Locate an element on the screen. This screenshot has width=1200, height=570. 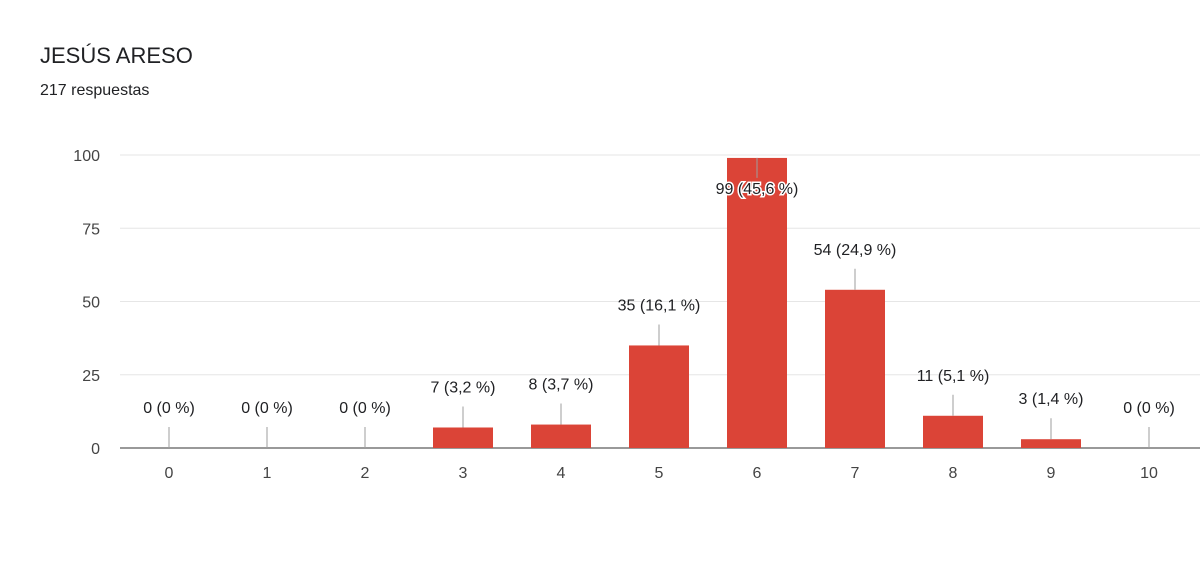
x-tick-label: 10 is located at coordinates (1149, 473).